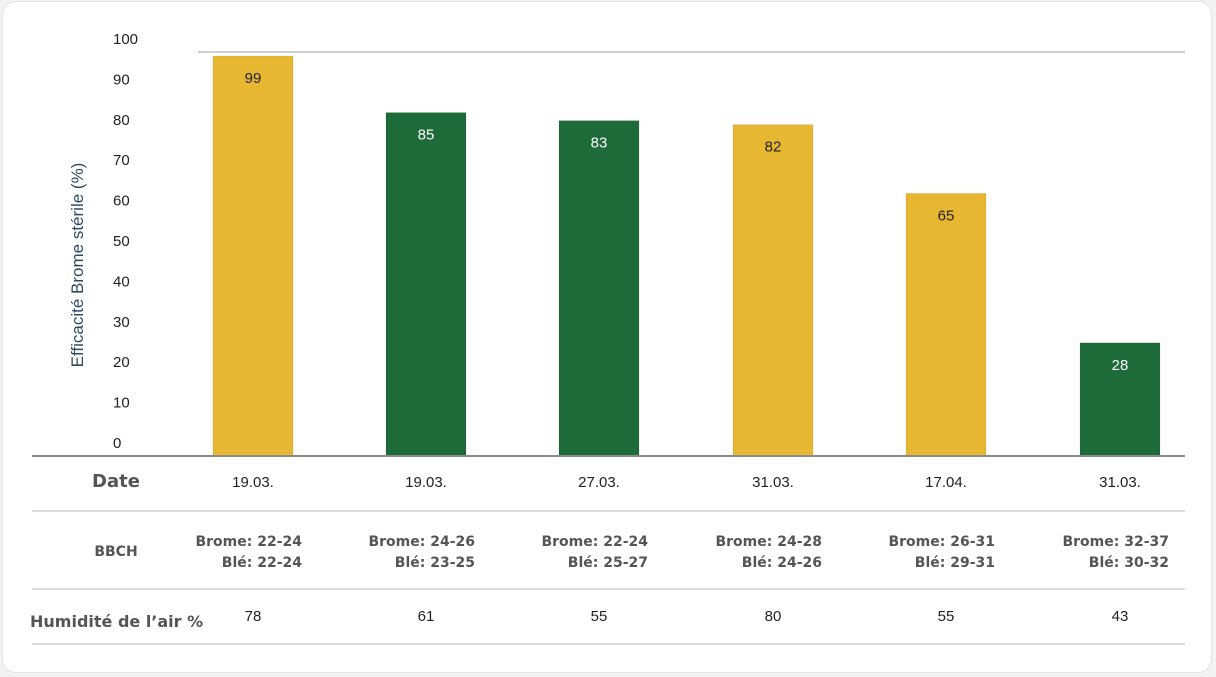 Image resolution: width=1216 pixels, height=677 pixels. Describe the element at coordinates (1120, 365) in the screenshot. I see `bar-value-label: 28` at that location.